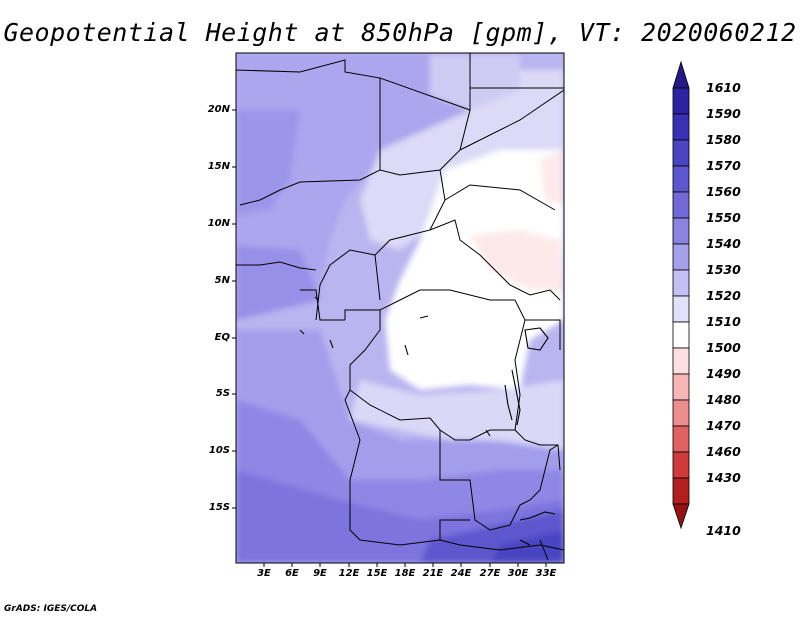 Image resolution: width=800 pixels, height=618 pixels. I want to click on lat-label-15s: 15S, so click(219, 507).